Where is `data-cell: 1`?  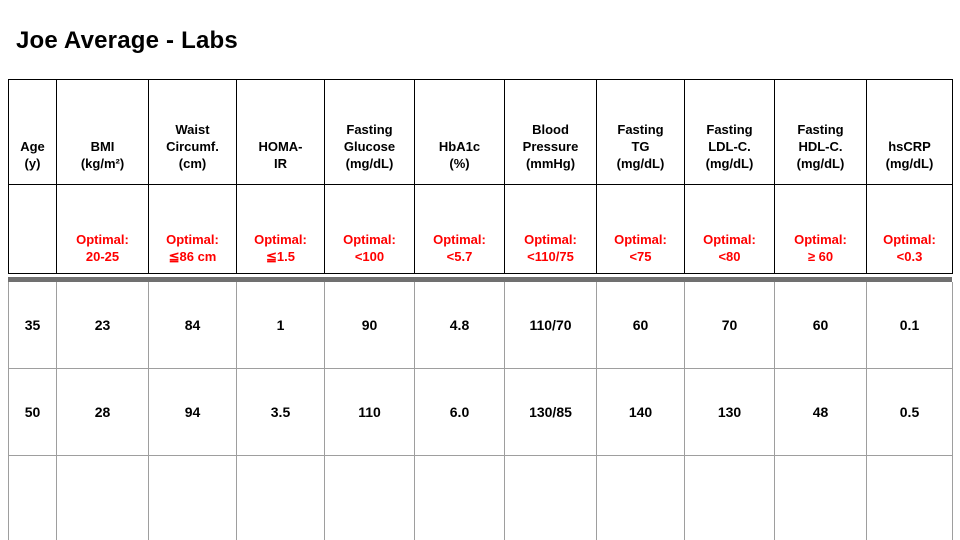 data-cell: 1 is located at coordinates (280, 325).